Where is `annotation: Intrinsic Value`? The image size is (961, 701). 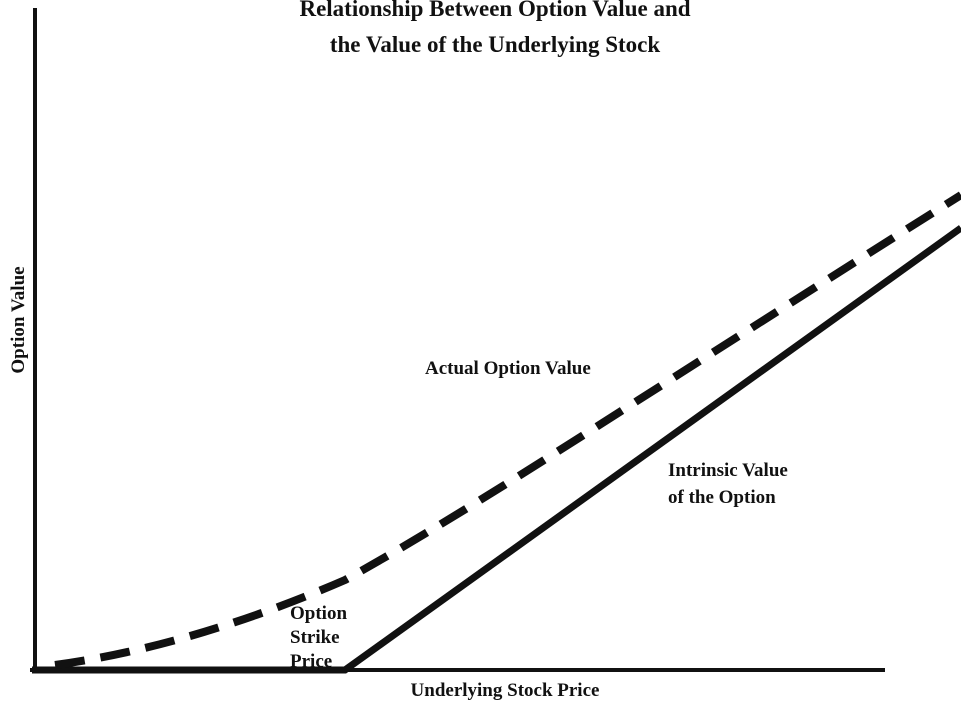
annotation: Intrinsic Value is located at coordinates (728, 470).